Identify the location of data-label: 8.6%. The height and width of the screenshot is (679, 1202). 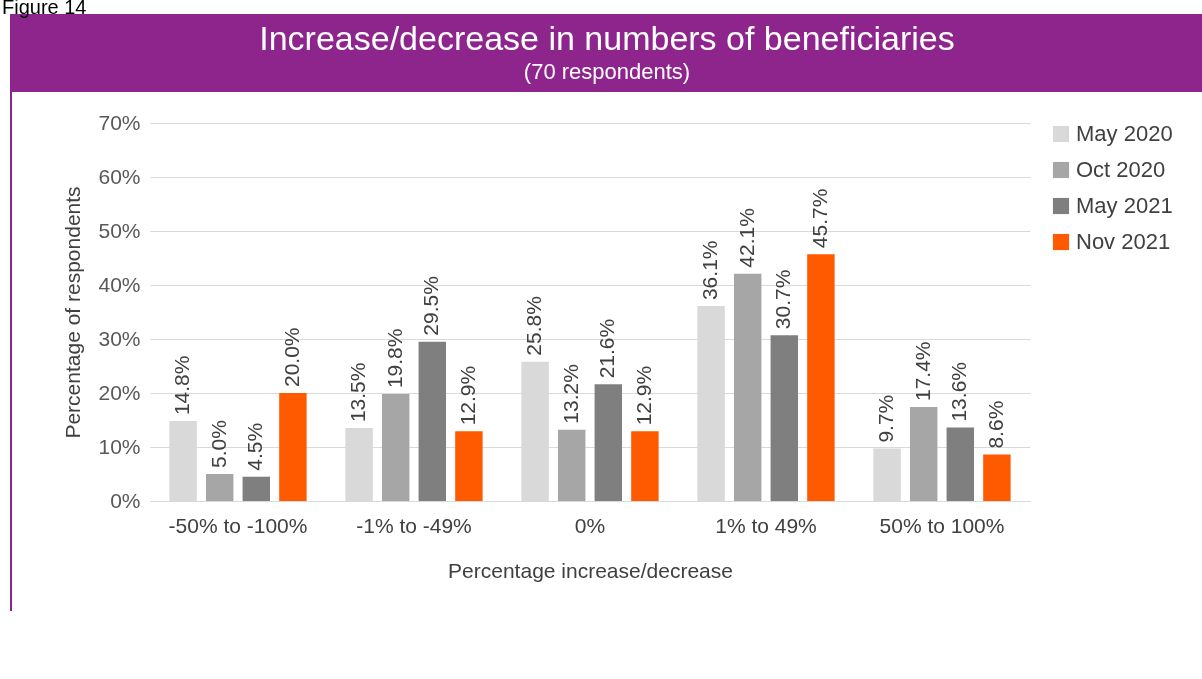
(995, 424).